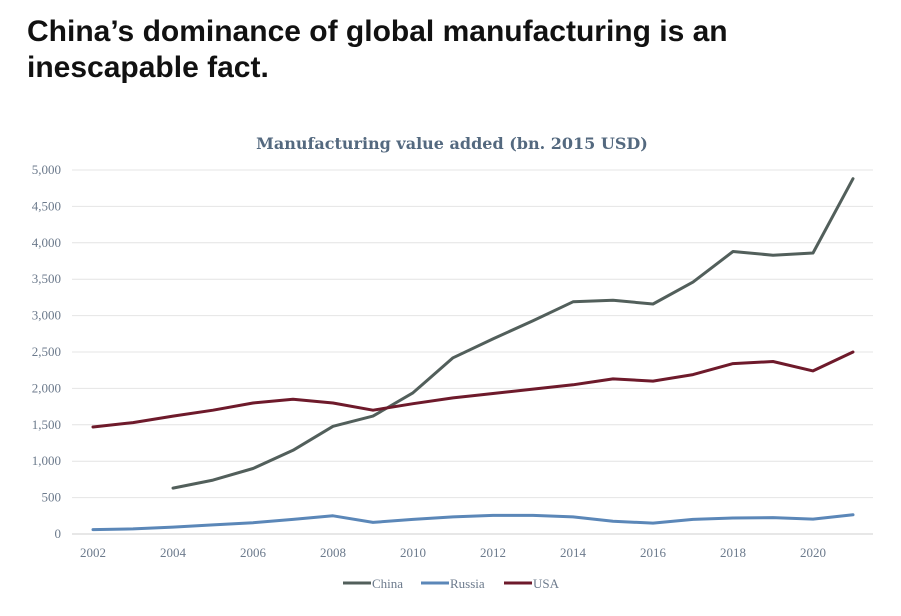 The width and height of the screenshot is (901, 616). What do you see at coordinates (46, 242) in the screenshot?
I see `y-tick-label: 4,000` at bounding box center [46, 242].